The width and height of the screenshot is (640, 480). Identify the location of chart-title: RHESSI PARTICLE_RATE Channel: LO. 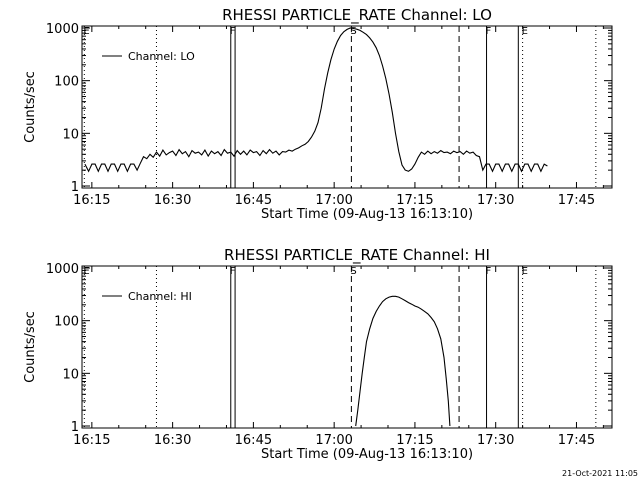
(357, 15).